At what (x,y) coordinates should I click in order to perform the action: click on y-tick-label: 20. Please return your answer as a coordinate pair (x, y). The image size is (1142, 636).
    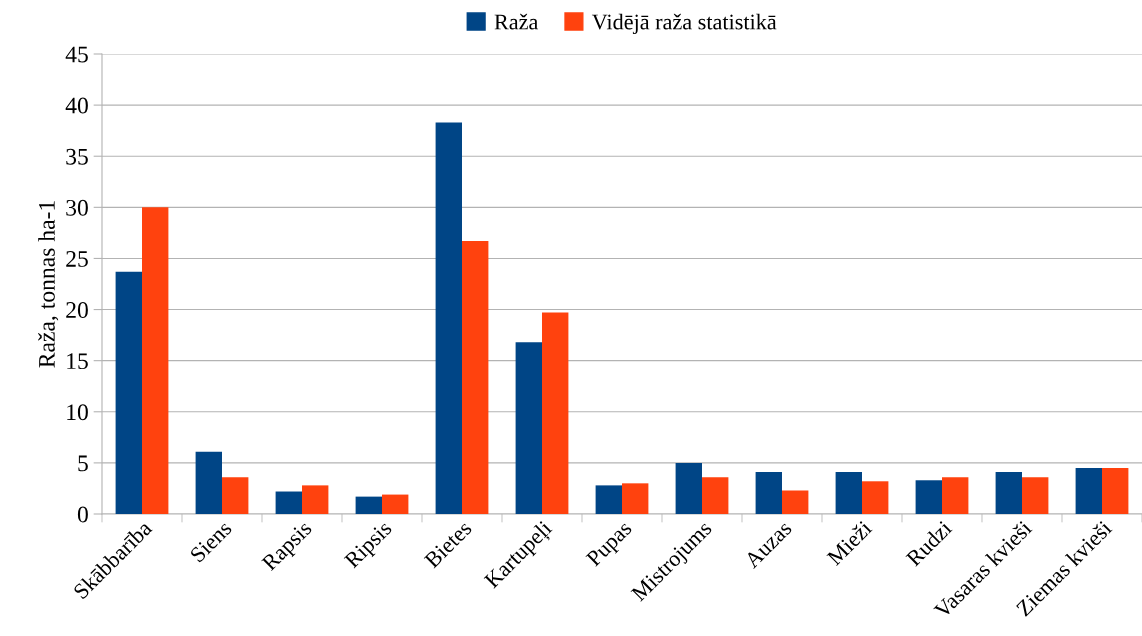
    Looking at the image, I should click on (77, 310).